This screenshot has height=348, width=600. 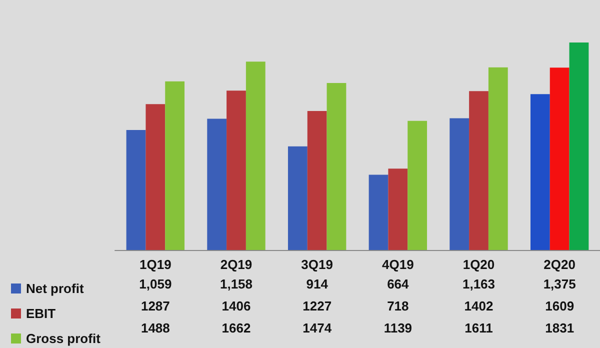 What do you see at coordinates (155, 306) in the screenshot?
I see `data-label: 1287` at bounding box center [155, 306].